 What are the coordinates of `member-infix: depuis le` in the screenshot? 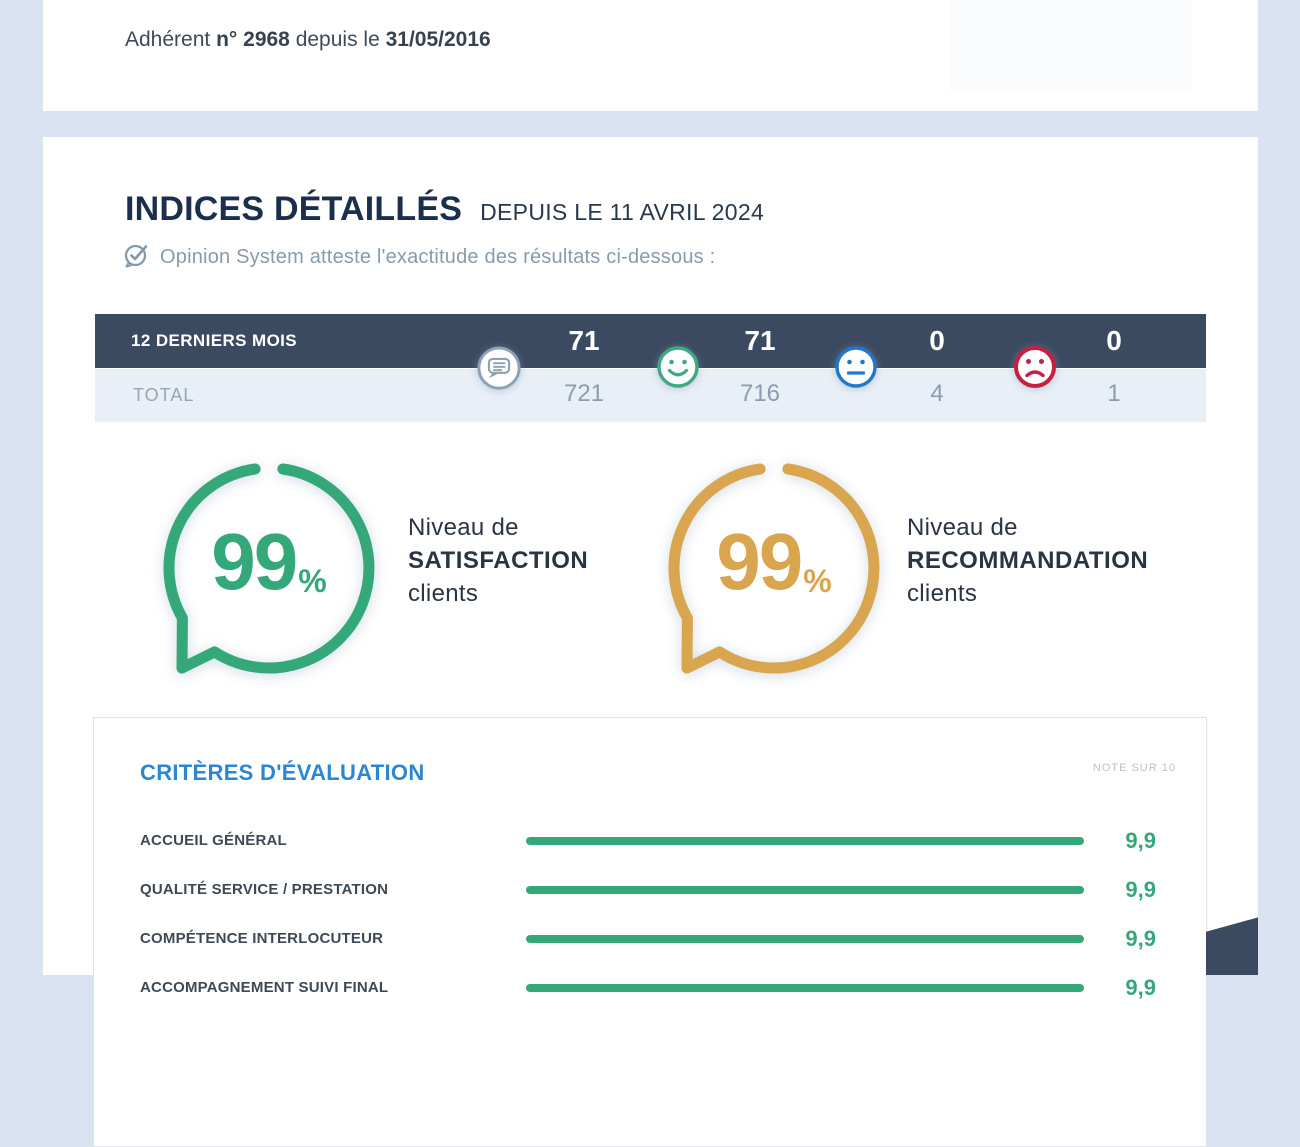 It's located at (337, 39).